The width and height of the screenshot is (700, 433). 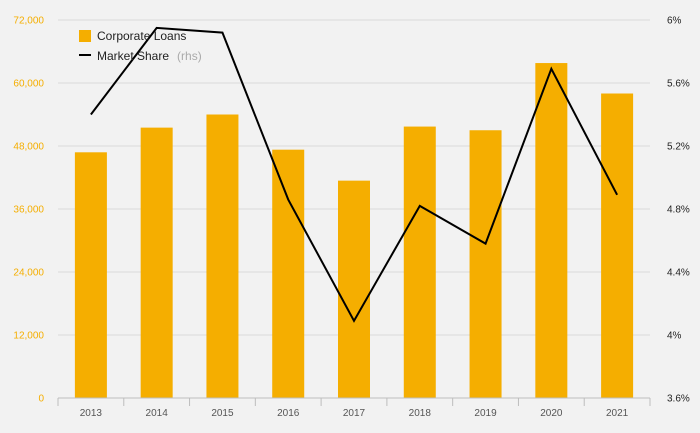 I want to click on y-right-tick-label: 4%, so click(x=674, y=336).